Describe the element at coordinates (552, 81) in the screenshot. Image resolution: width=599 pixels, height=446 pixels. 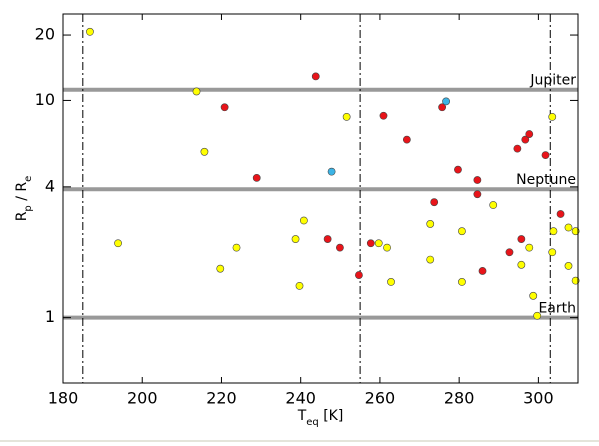
I see `reference-label: Jupiter` at that location.